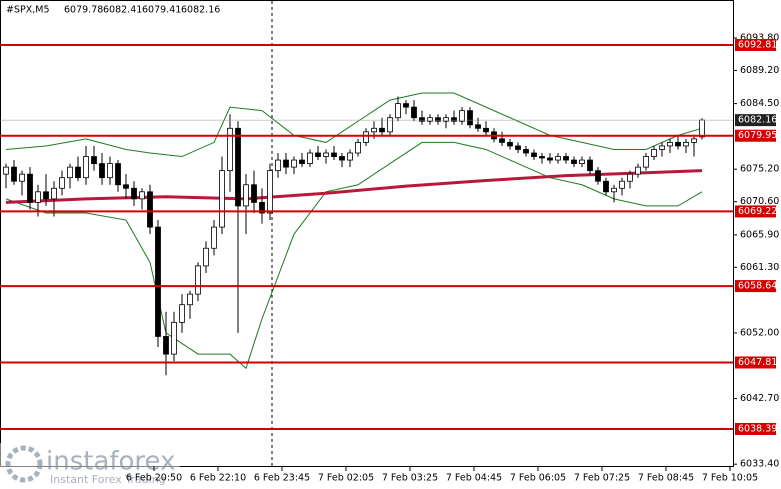 This screenshot has width=781, height=489. I want to click on level-label: 6092.81, so click(757, 44).